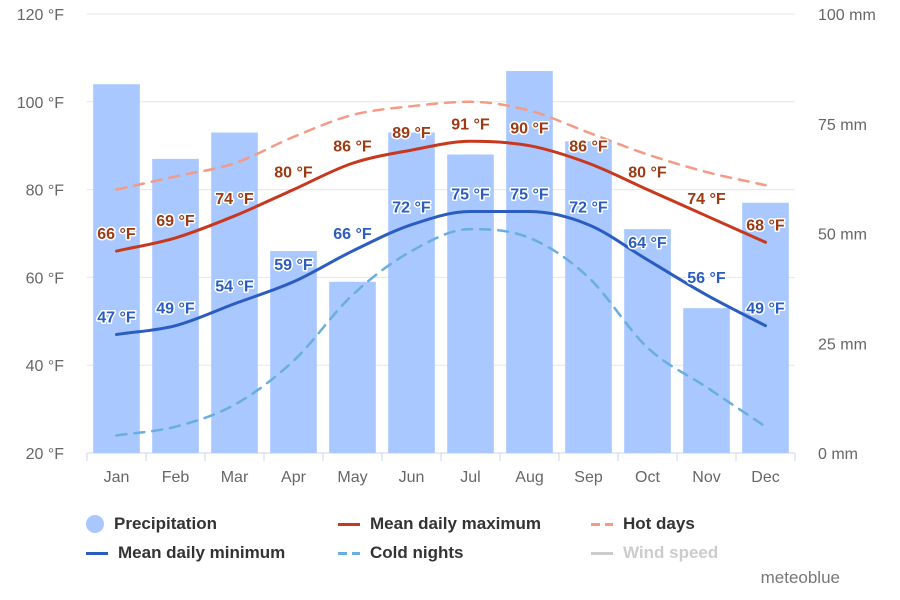  I want to click on legend-precipitation: Precipitation, so click(151, 524).